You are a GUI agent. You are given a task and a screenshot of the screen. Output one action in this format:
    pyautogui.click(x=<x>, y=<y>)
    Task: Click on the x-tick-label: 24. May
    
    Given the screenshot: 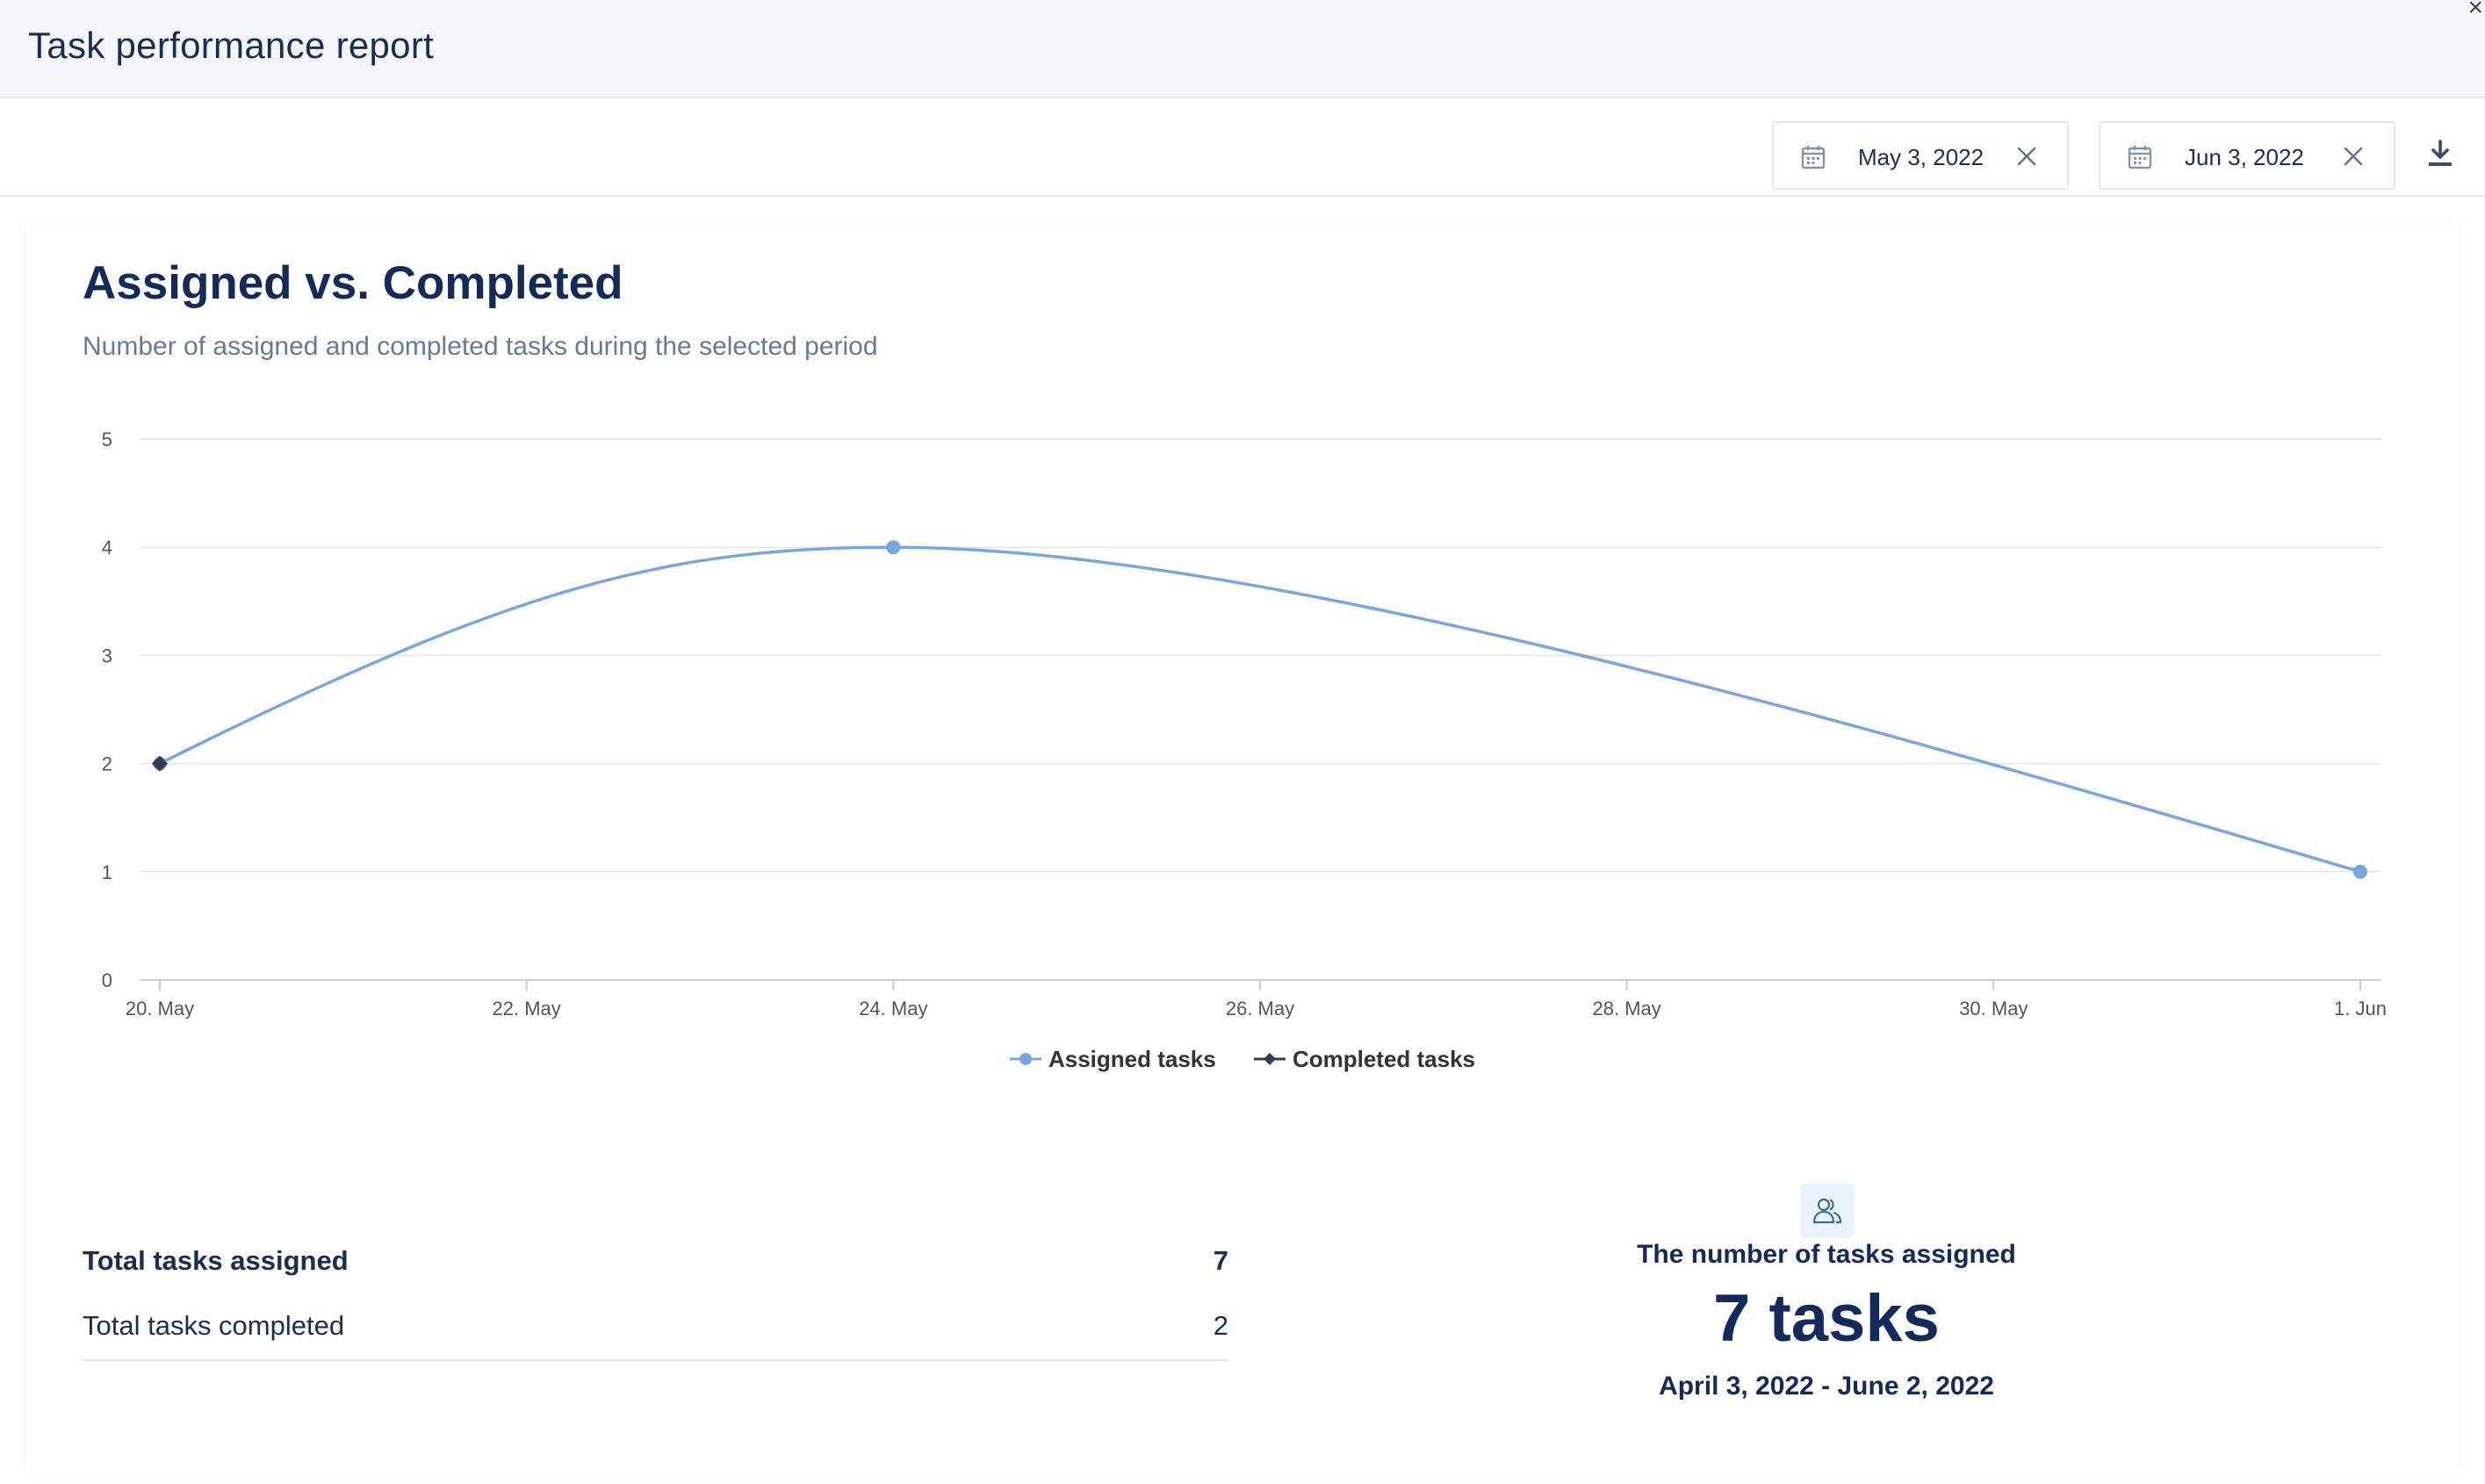 What is the action you would take?
    pyautogui.click(x=893, y=1008)
    